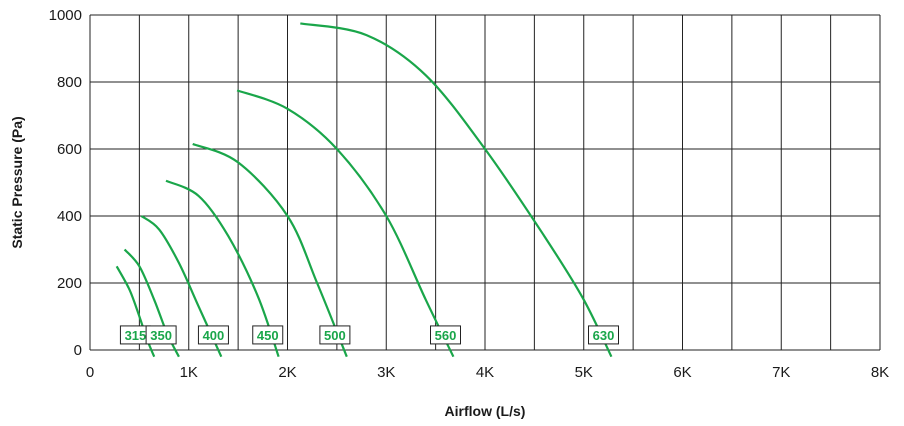 This screenshot has width=904, height=426. Describe the element at coordinates (90, 372) in the screenshot. I see `x-tick-label: 0` at that location.